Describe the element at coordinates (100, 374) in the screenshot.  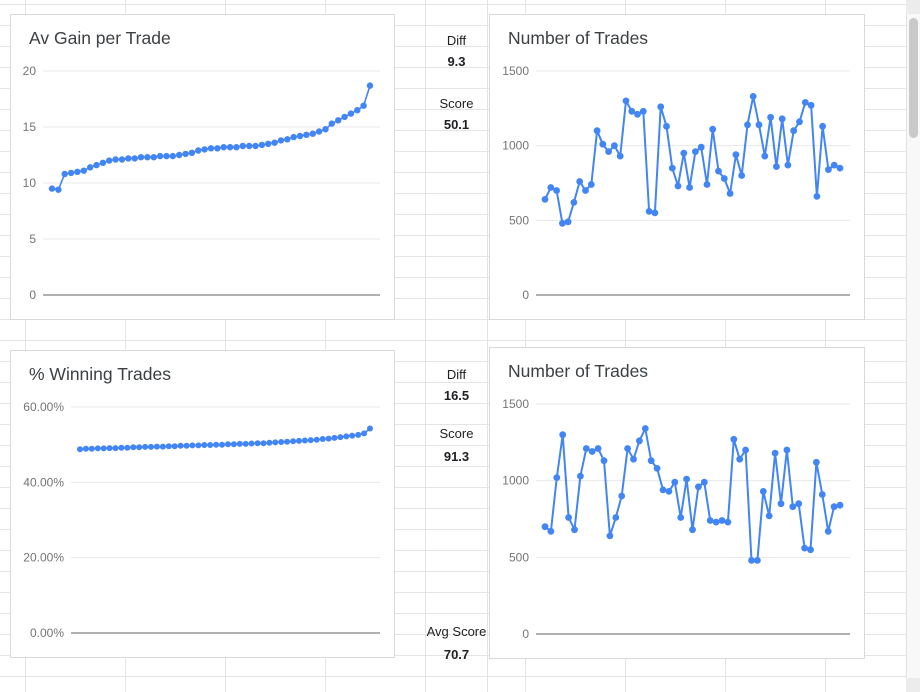
I see `chart-title: % Winning Trades` at that location.